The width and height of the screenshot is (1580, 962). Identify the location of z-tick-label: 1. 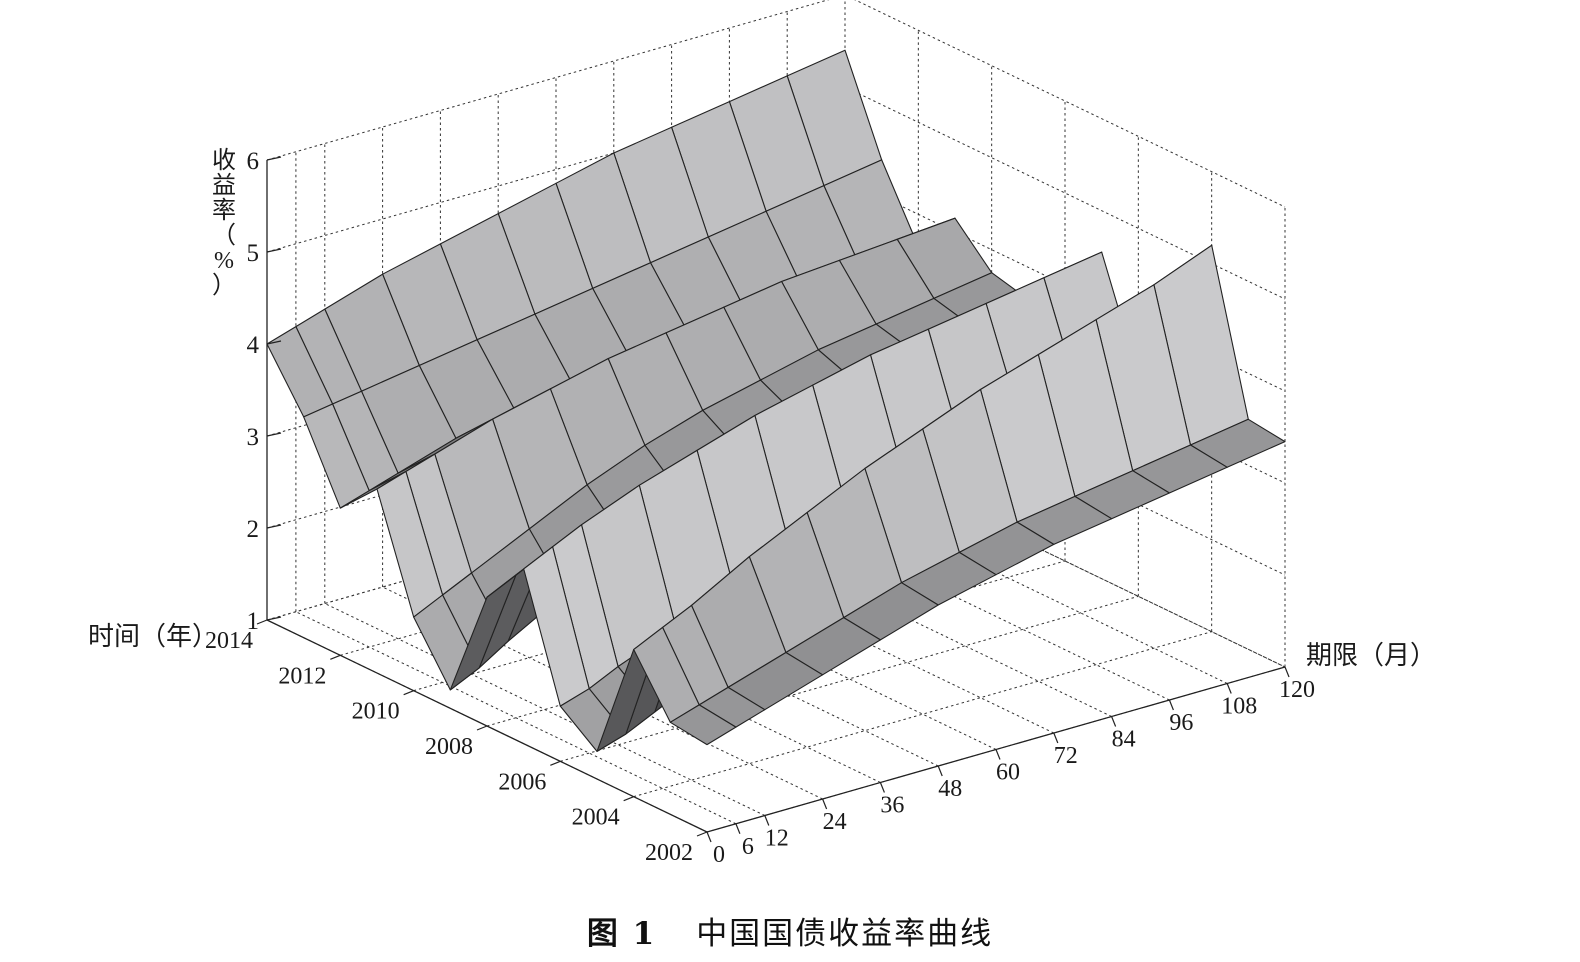
(253, 621).